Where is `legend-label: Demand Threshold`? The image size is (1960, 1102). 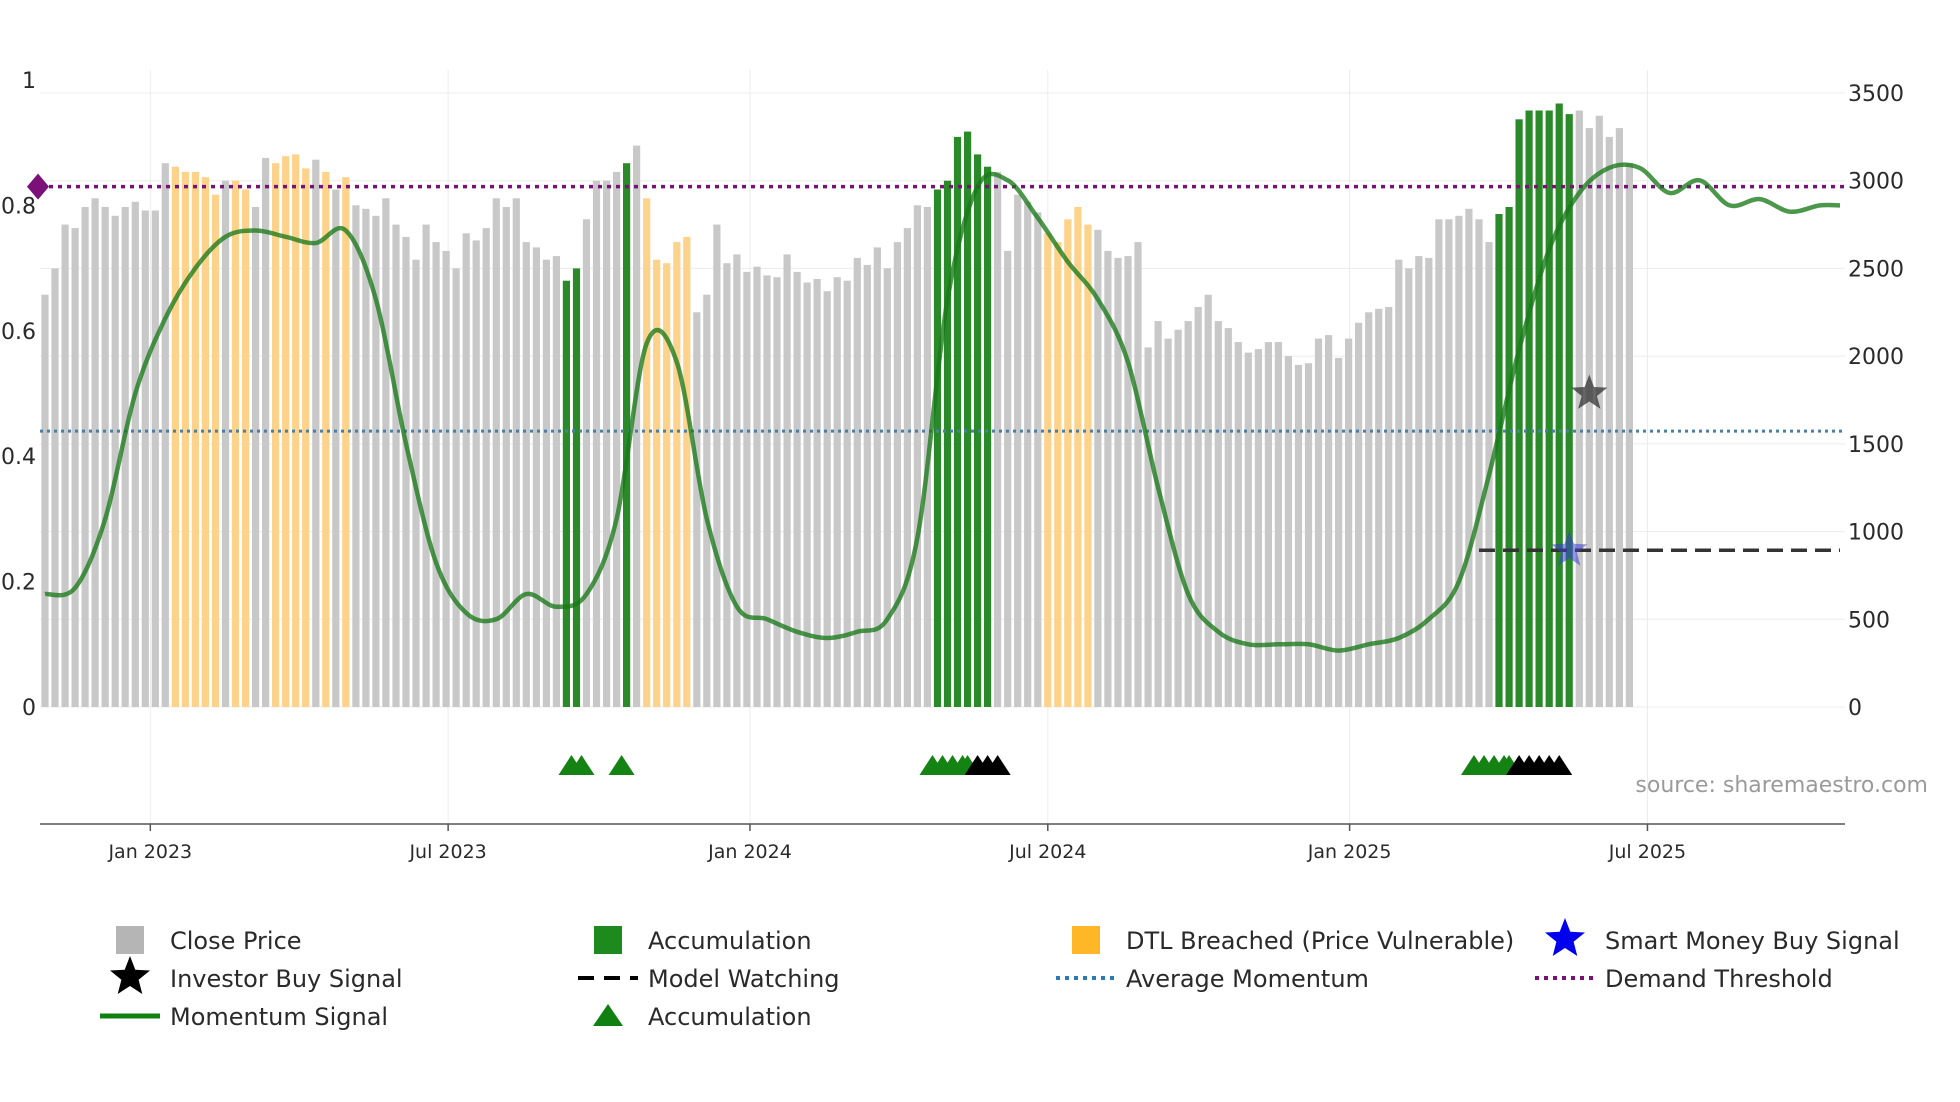 legend-label: Demand Threshold is located at coordinates (1719, 979).